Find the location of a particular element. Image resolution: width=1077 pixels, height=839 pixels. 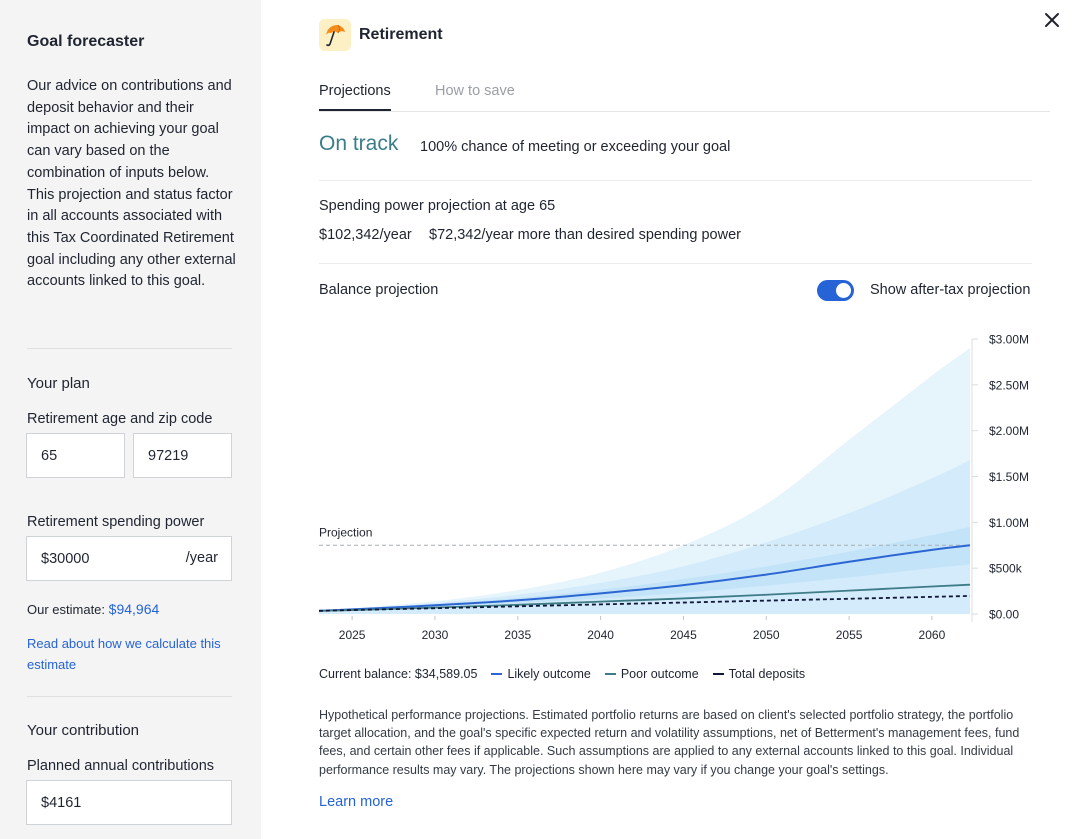

x-tick-label: 2025 is located at coordinates (352, 635).